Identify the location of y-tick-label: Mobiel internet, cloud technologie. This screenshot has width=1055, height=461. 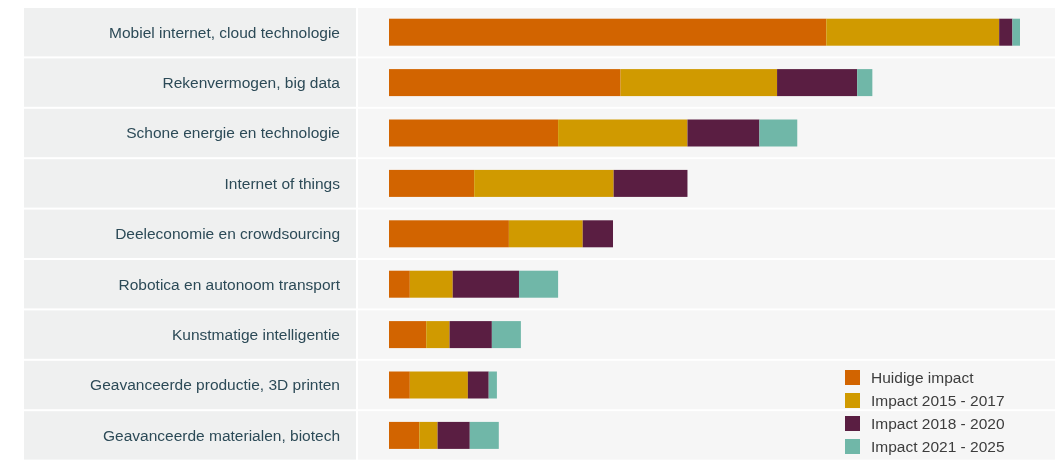
(224, 32).